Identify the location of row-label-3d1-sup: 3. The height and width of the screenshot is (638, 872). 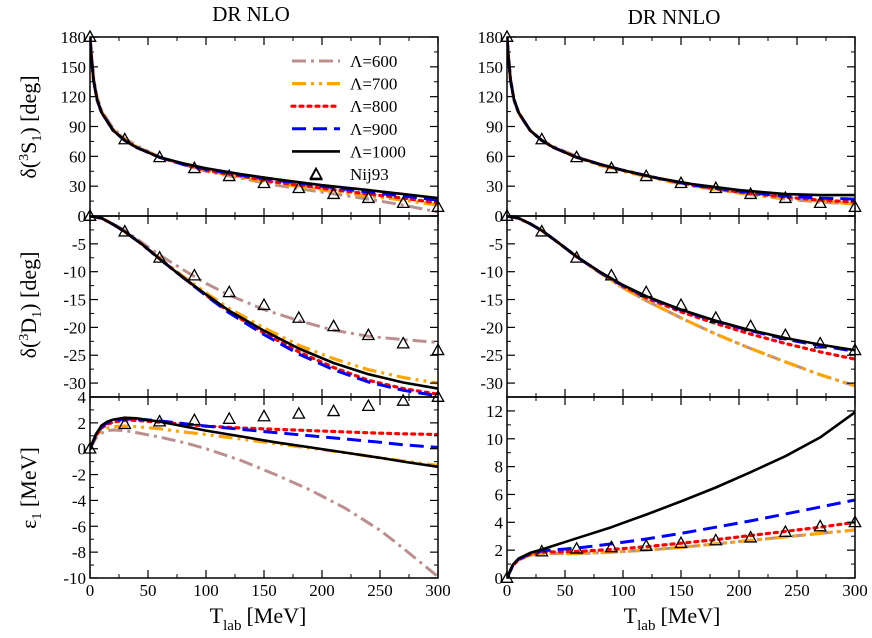
(24, 337).